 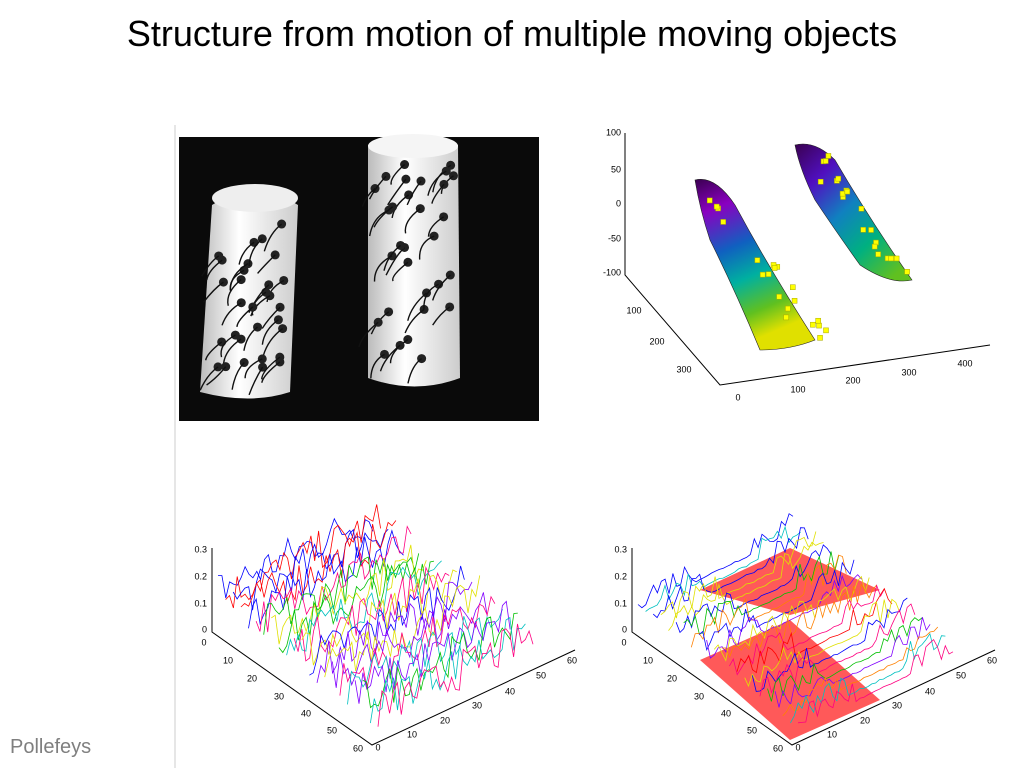 What do you see at coordinates (359, 277) in the screenshot?
I see `photo` at bounding box center [359, 277].